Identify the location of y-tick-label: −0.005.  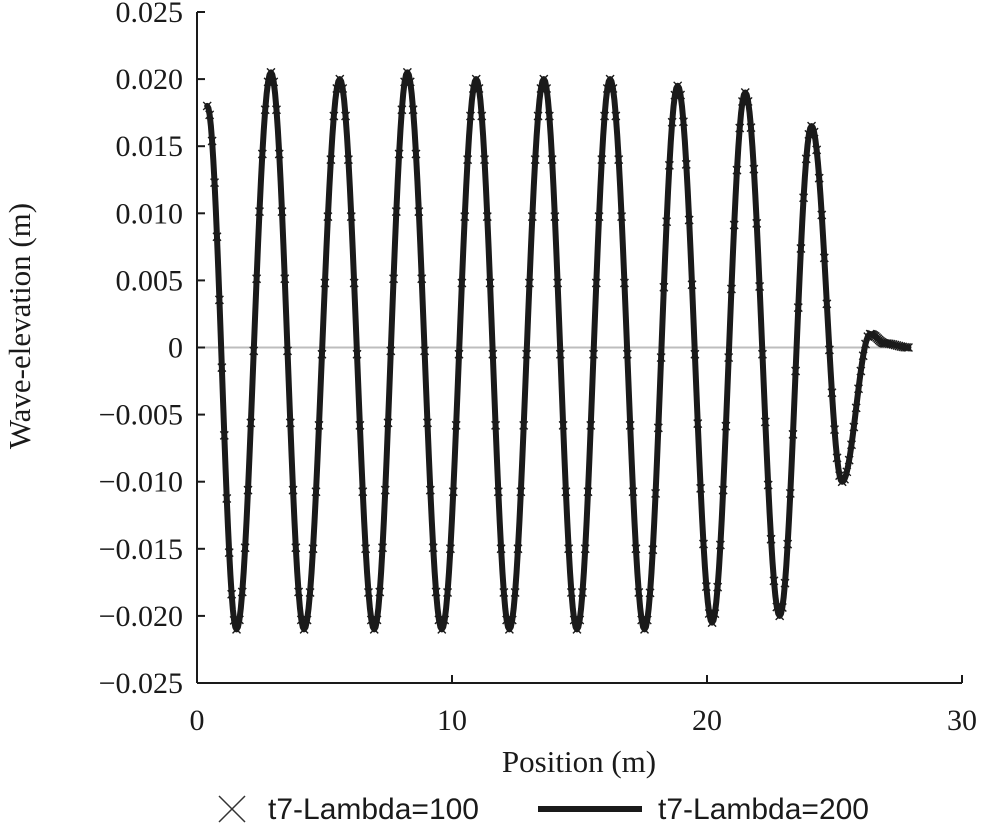
(141, 415).